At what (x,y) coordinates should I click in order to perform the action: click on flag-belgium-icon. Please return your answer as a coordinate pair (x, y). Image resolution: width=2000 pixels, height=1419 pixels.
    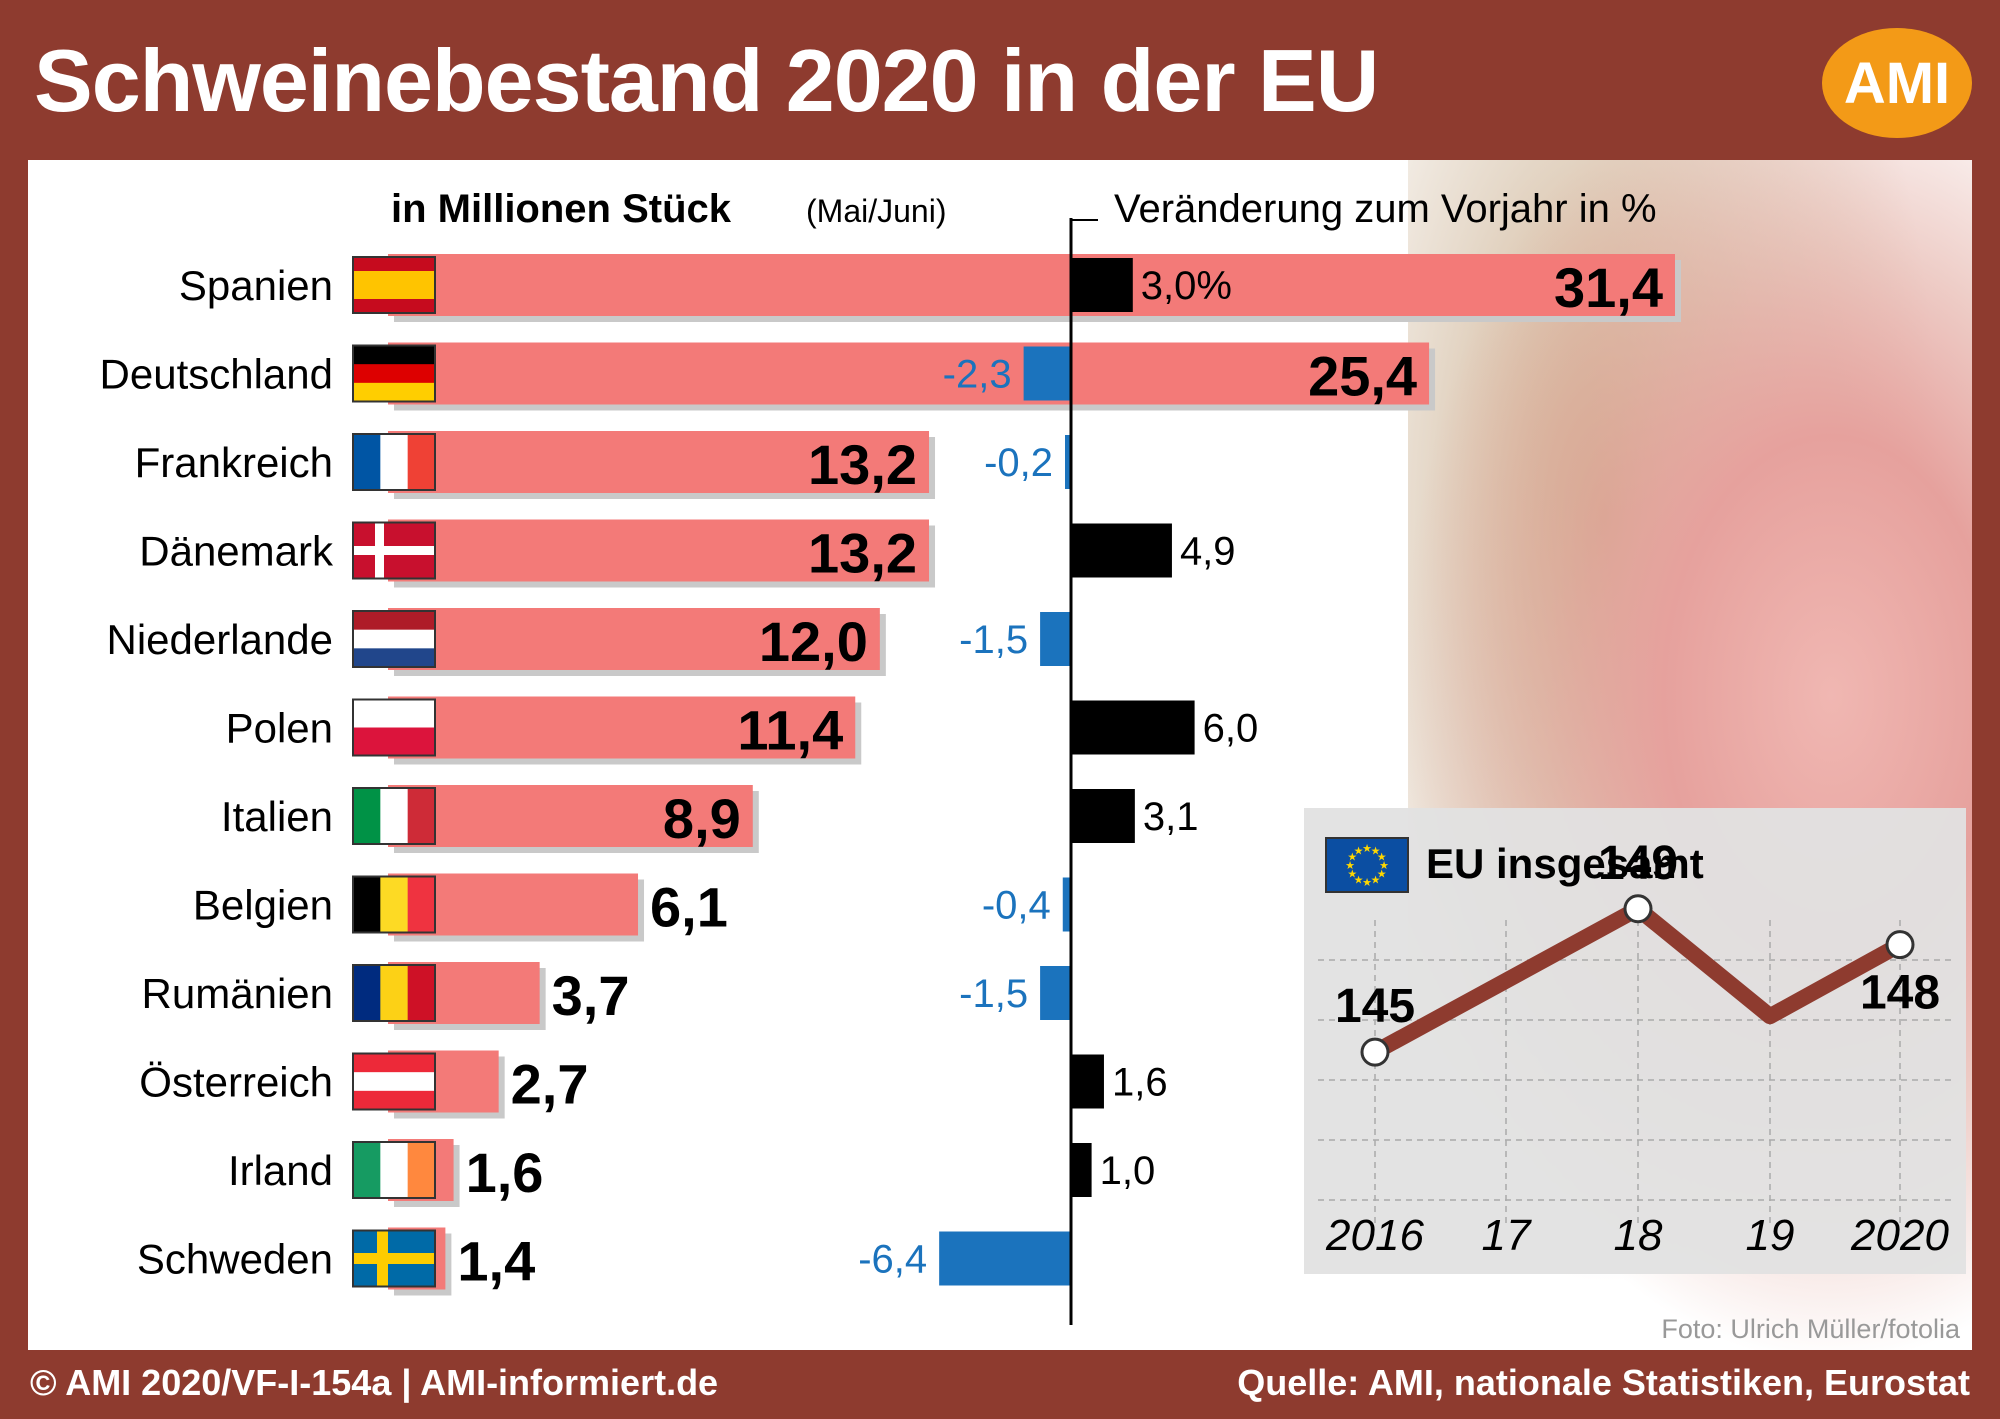
    Looking at the image, I should click on (394, 904).